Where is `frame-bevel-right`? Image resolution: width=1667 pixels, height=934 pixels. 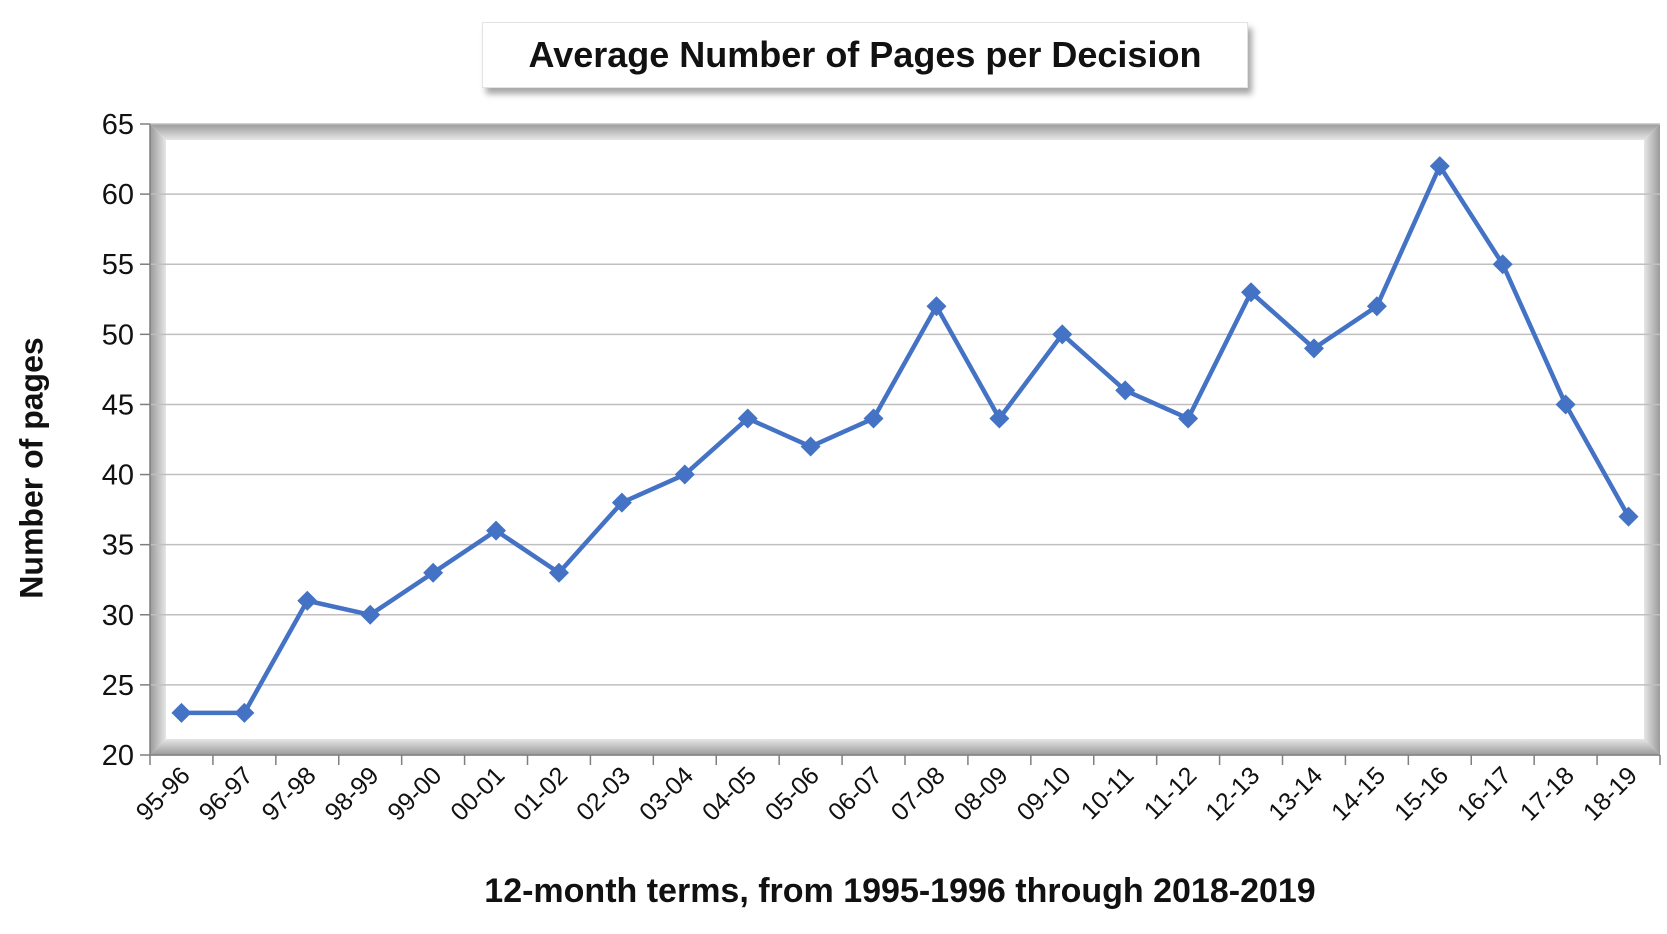
frame-bevel-right is located at coordinates (1652, 439).